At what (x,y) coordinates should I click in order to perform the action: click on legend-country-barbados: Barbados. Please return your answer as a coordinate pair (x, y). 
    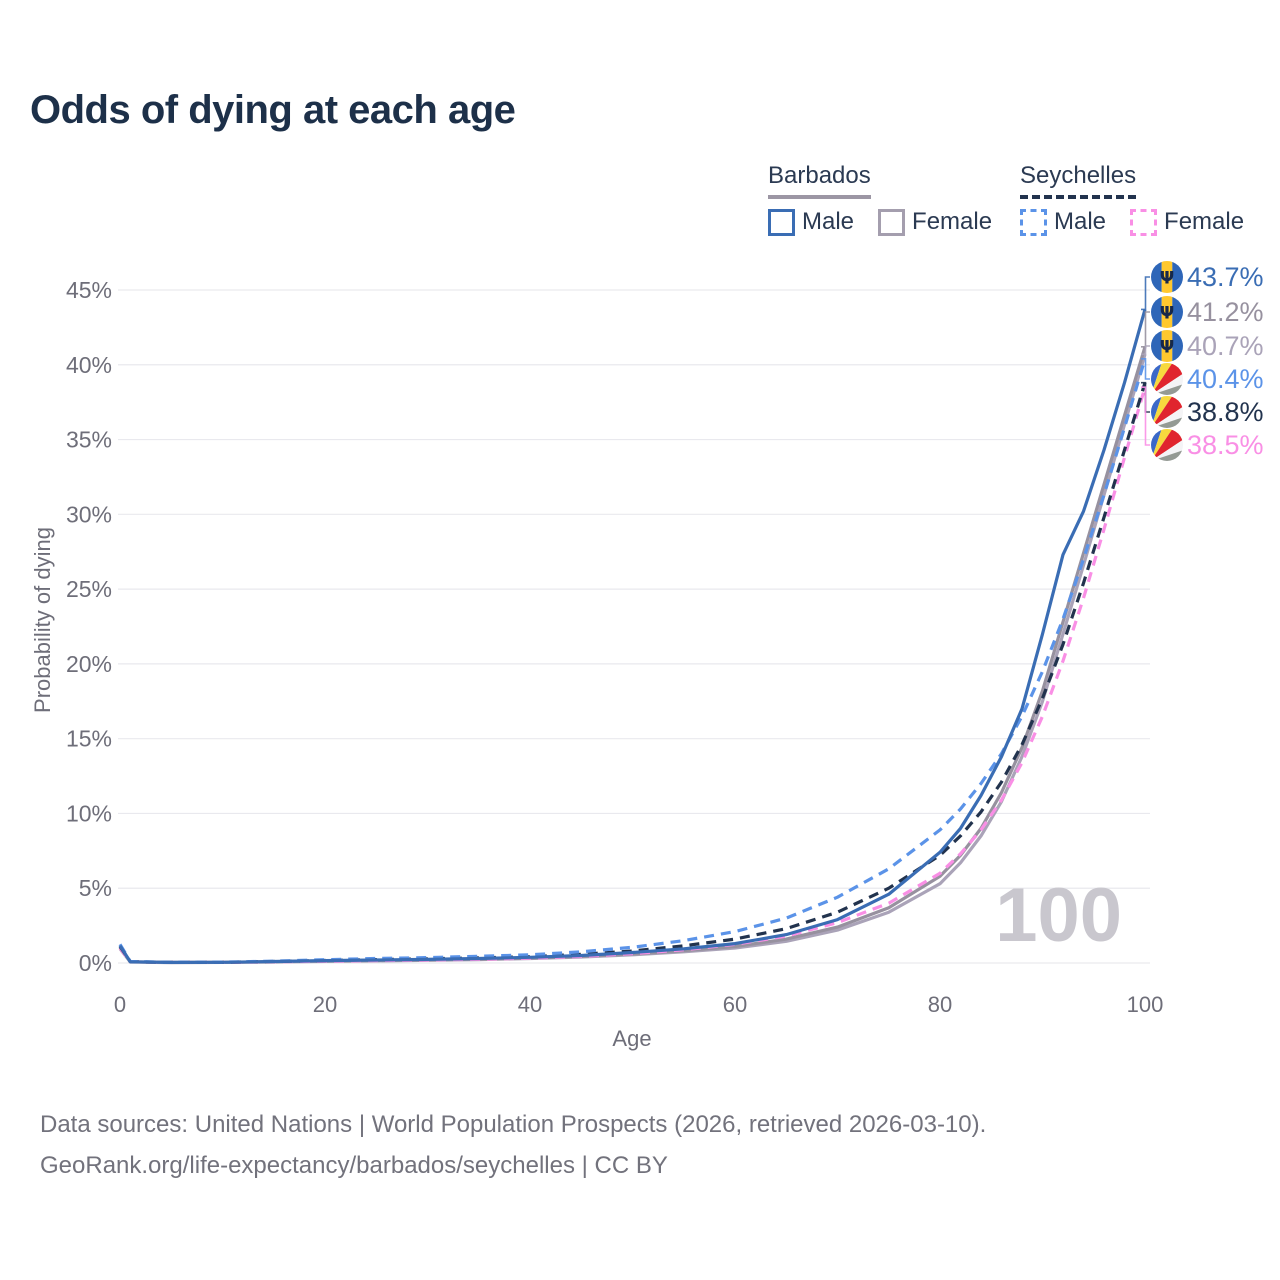
    Looking at the image, I should click on (819, 180).